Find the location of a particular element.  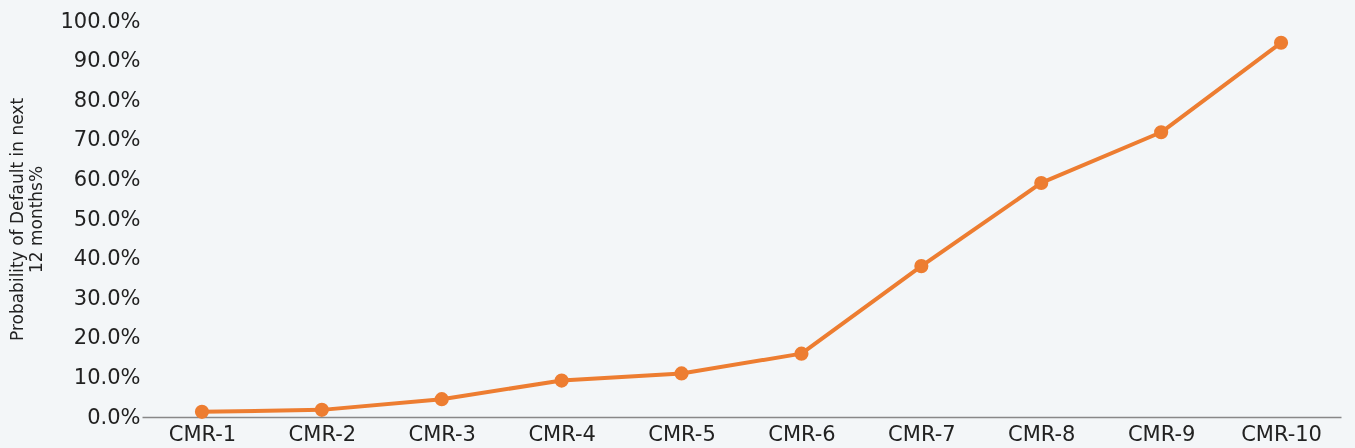

x-tick-label: CMR-4 is located at coordinates (562, 433).